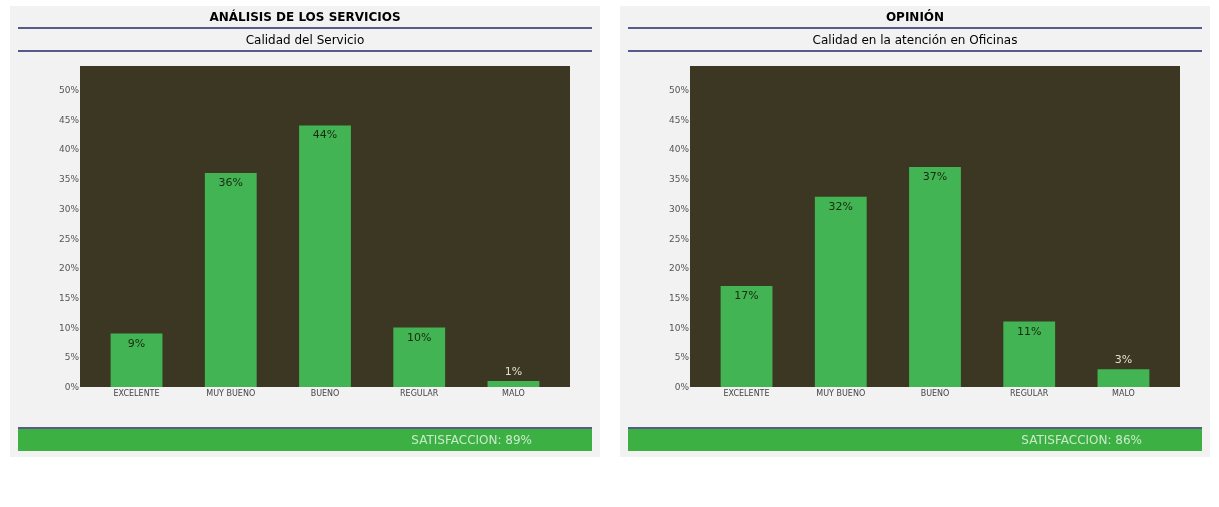  Describe the element at coordinates (1123, 360) in the screenshot. I see `data-label: 3%` at that location.